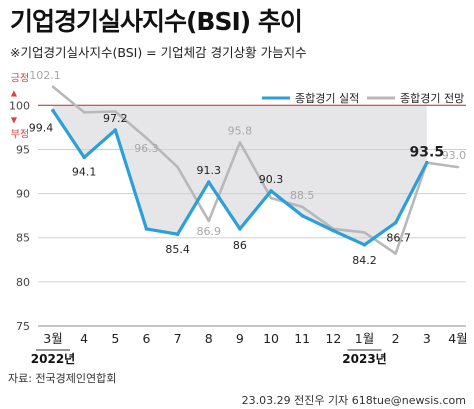  What do you see at coordinates (427, 153) in the screenshot?
I see `data-label-actual: 93.5` at bounding box center [427, 153].